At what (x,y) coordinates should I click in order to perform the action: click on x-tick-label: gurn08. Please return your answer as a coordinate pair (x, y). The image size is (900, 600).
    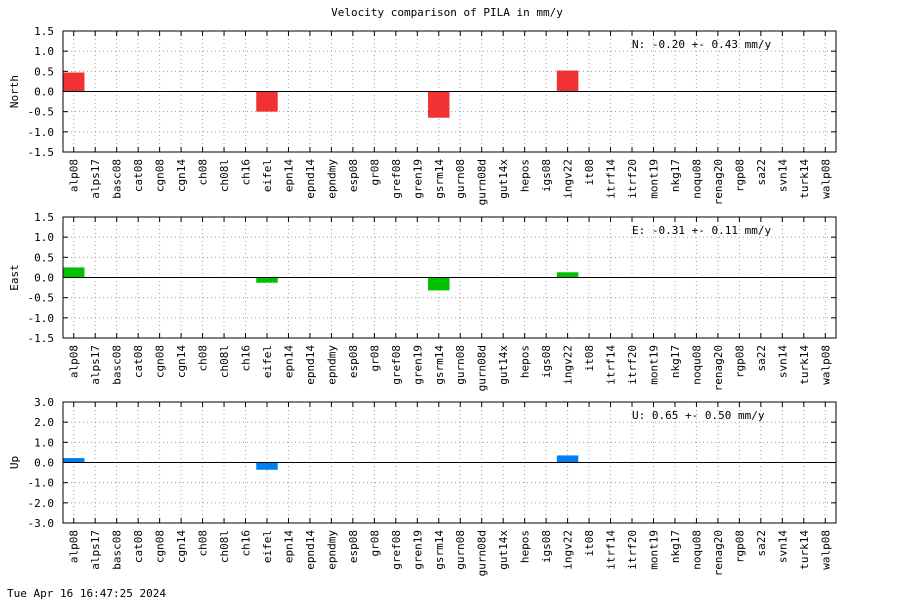
    Looking at the image, I should click on (460, 550).